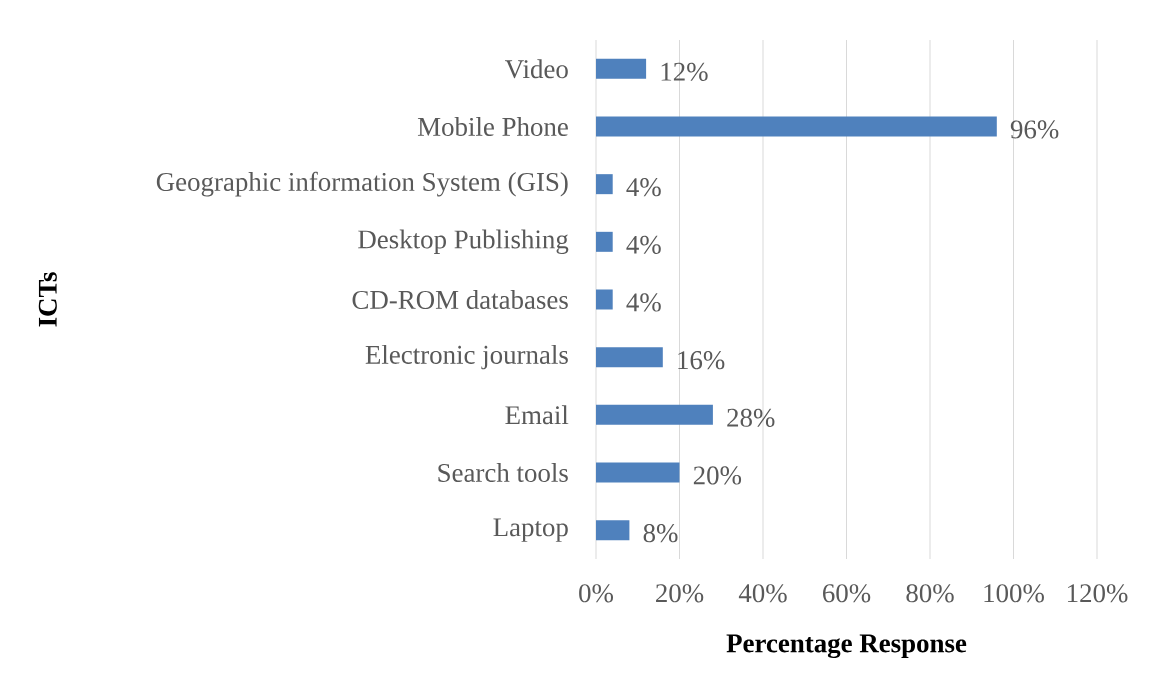 The width and height of the screenshot is (1149, 677). Describe the element at coordinates (847, 593) in the screenshot. I see `x-tick-label: 60%` at that location.